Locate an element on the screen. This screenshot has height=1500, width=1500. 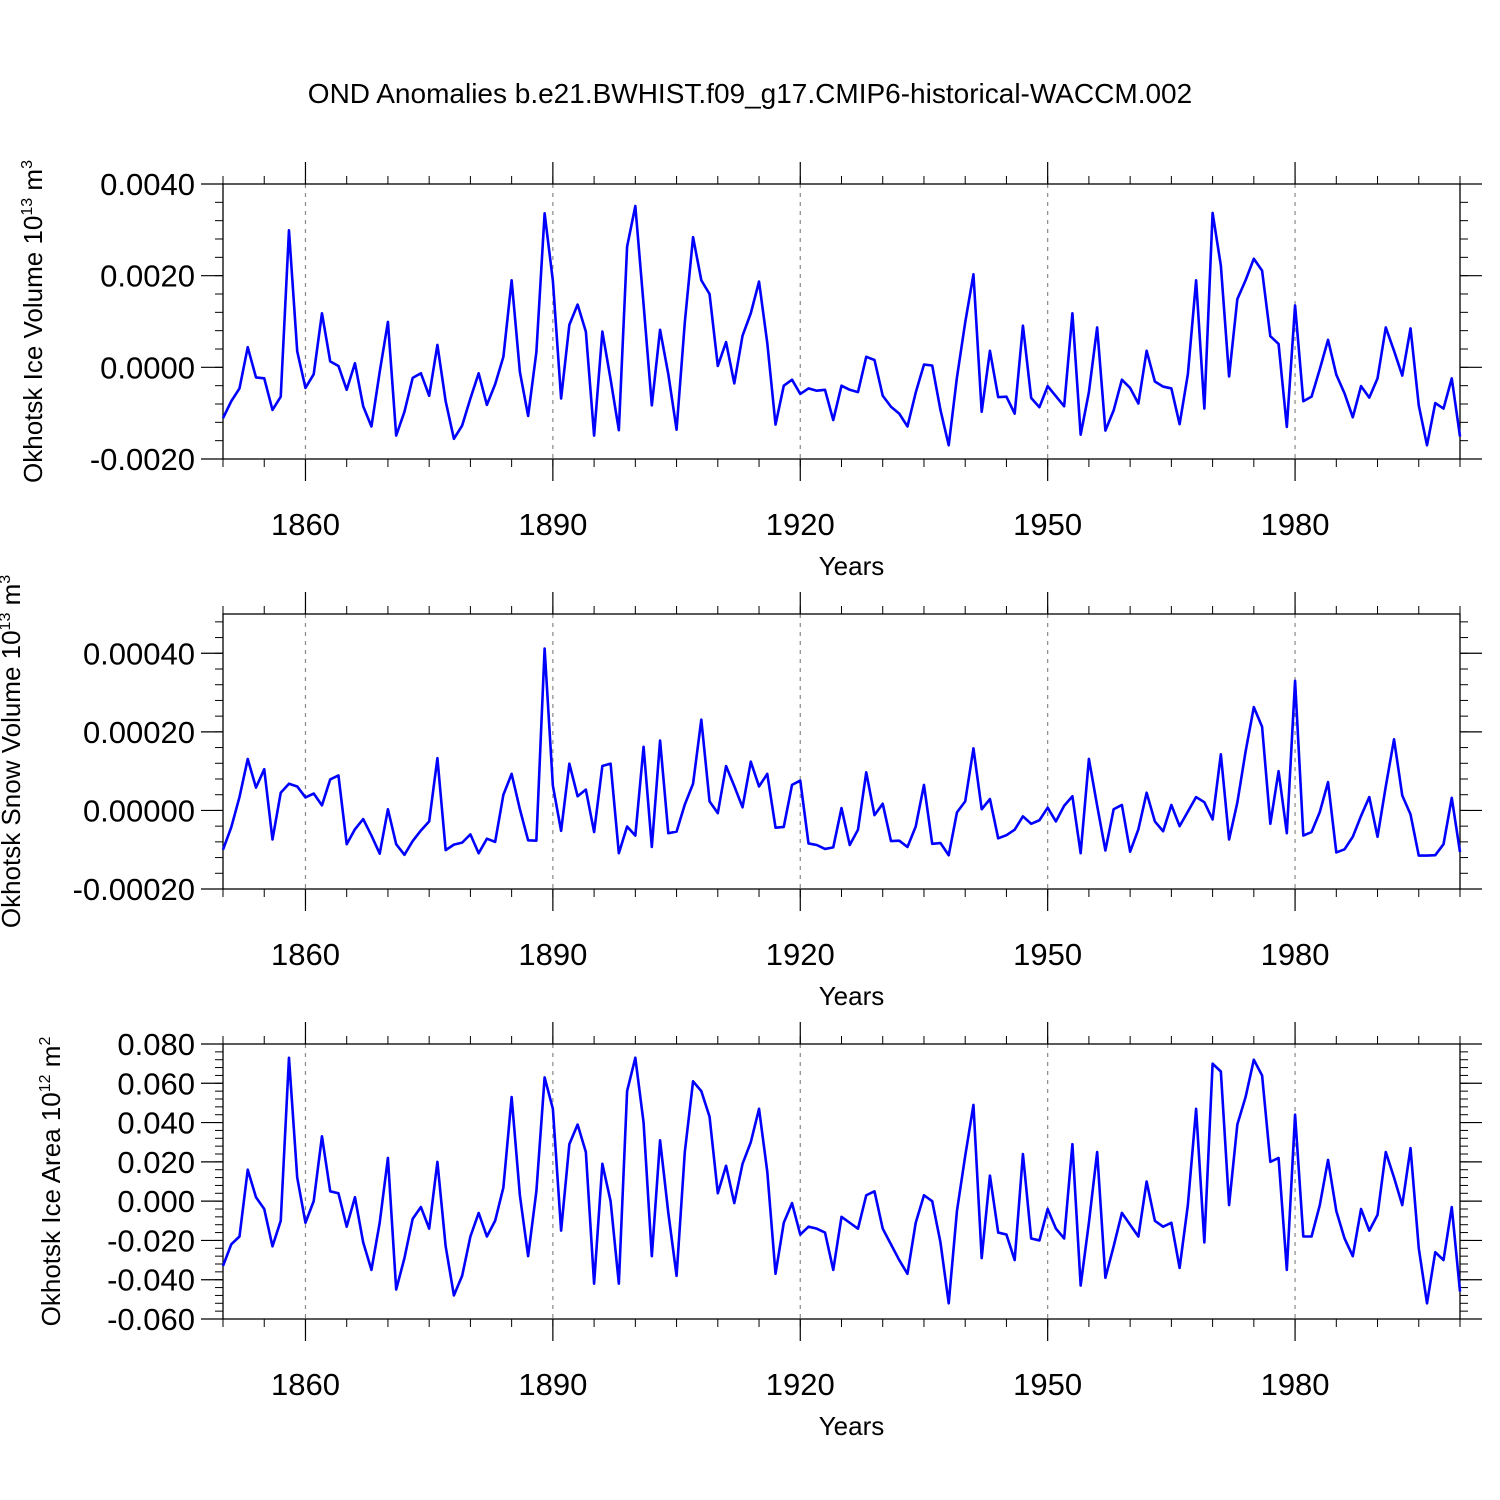
y-axis-title-text: Okhotsk Ice Area 10 is located at coordinates (51, 1209).